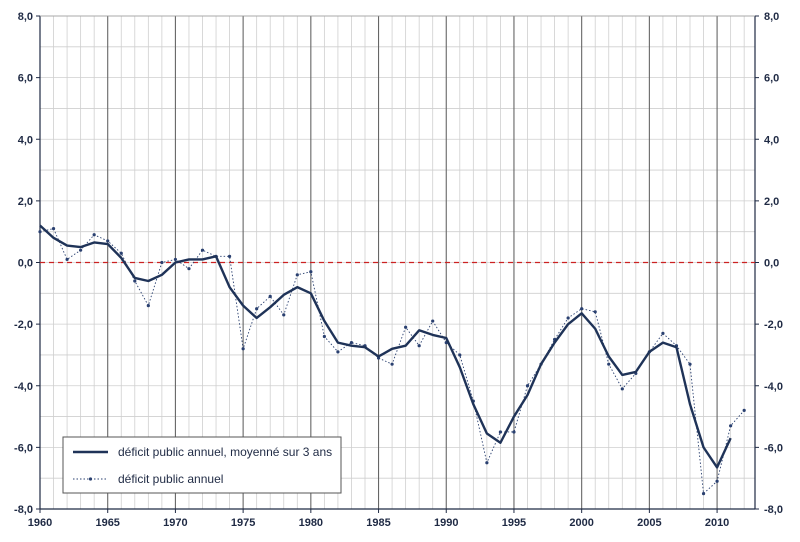 This screenshot has width=800, height=542. Describe the element at coordinates (514, 523) in the screenshot. I see `x-tick-label: 1995` at that location.